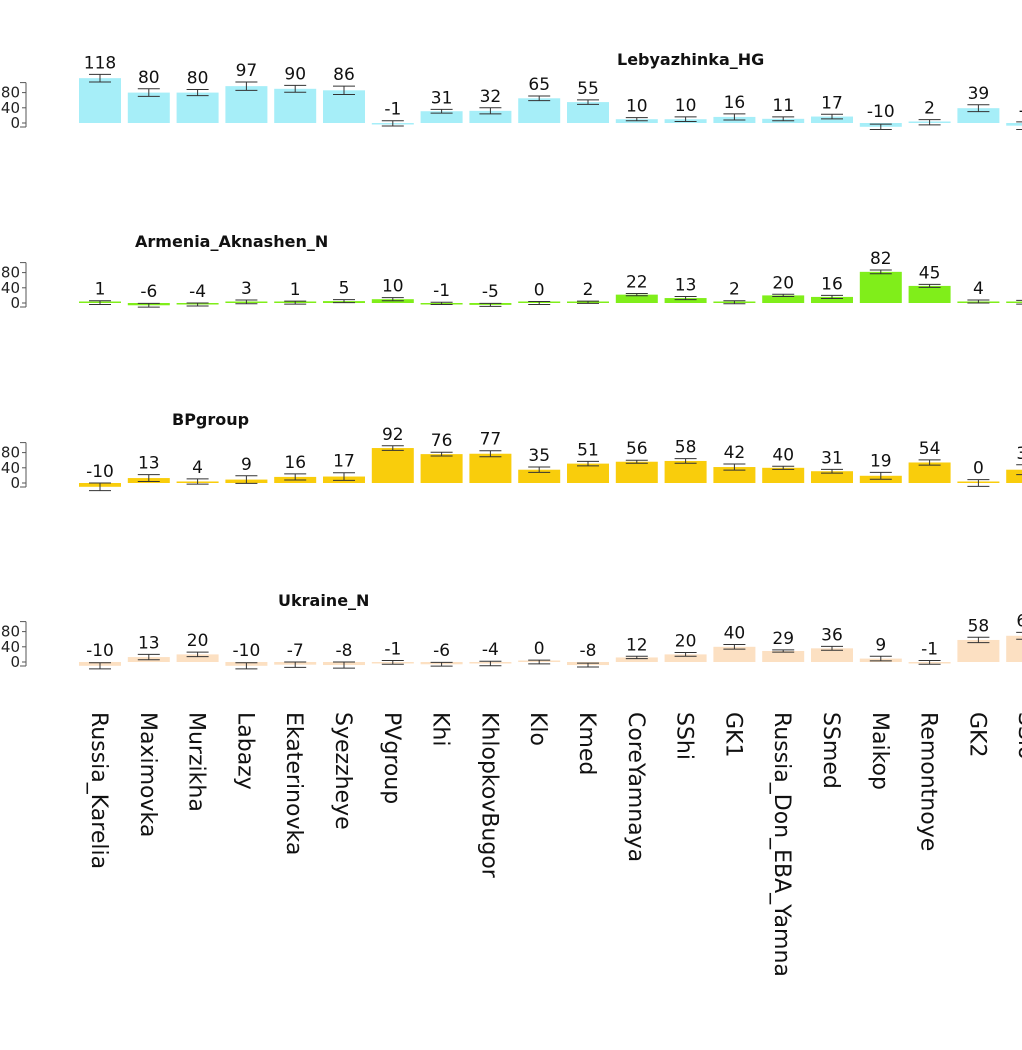 The image size is (1022, 1050). Describe the element at coordinates (295, 74) in the screenshot. I see `data-label: 90` at that location.